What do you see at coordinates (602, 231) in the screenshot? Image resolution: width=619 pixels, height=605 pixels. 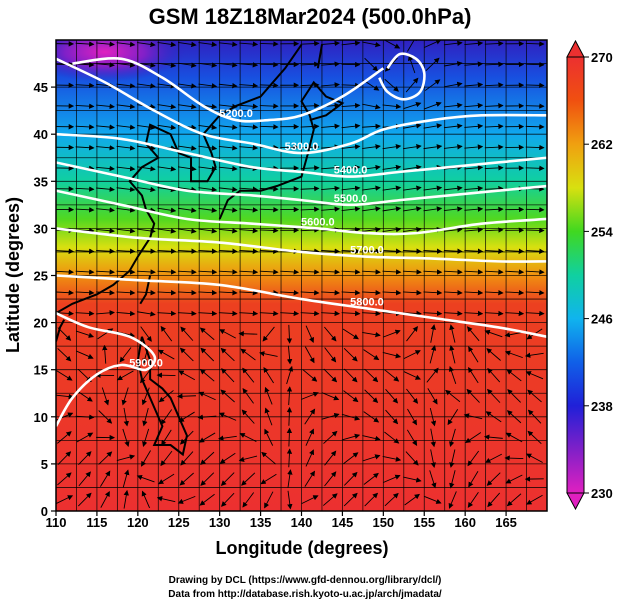 I see `colorbar-tick-label: 254` at bounding box center [602, 231].